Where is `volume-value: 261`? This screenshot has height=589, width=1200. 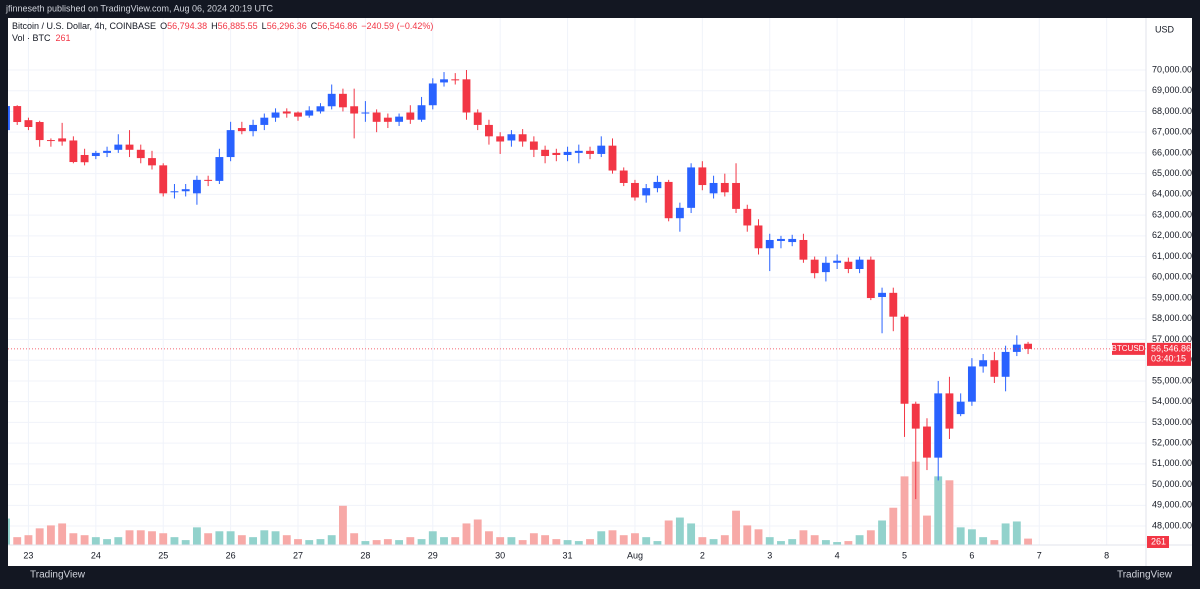 volume-value: 261 is located at coordinates (63, 38).